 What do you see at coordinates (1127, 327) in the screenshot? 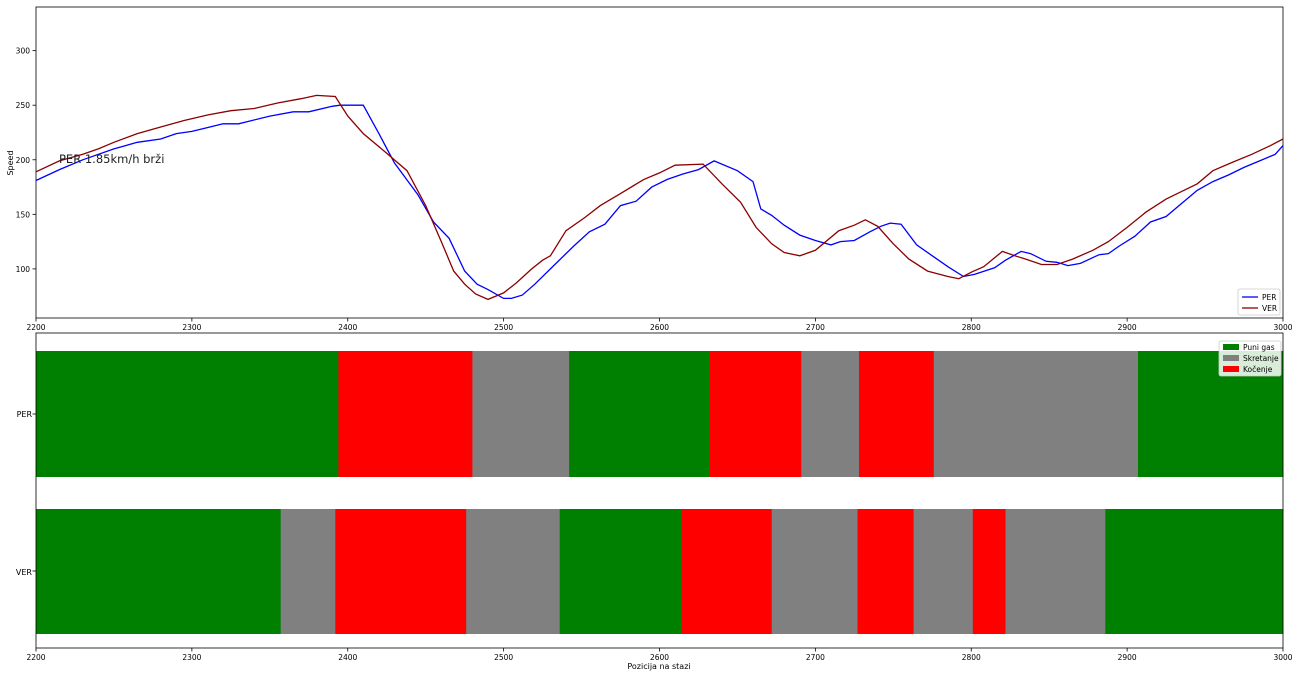
I see `speed-xtick-label: 2900` at bounding box center [1127, 327].